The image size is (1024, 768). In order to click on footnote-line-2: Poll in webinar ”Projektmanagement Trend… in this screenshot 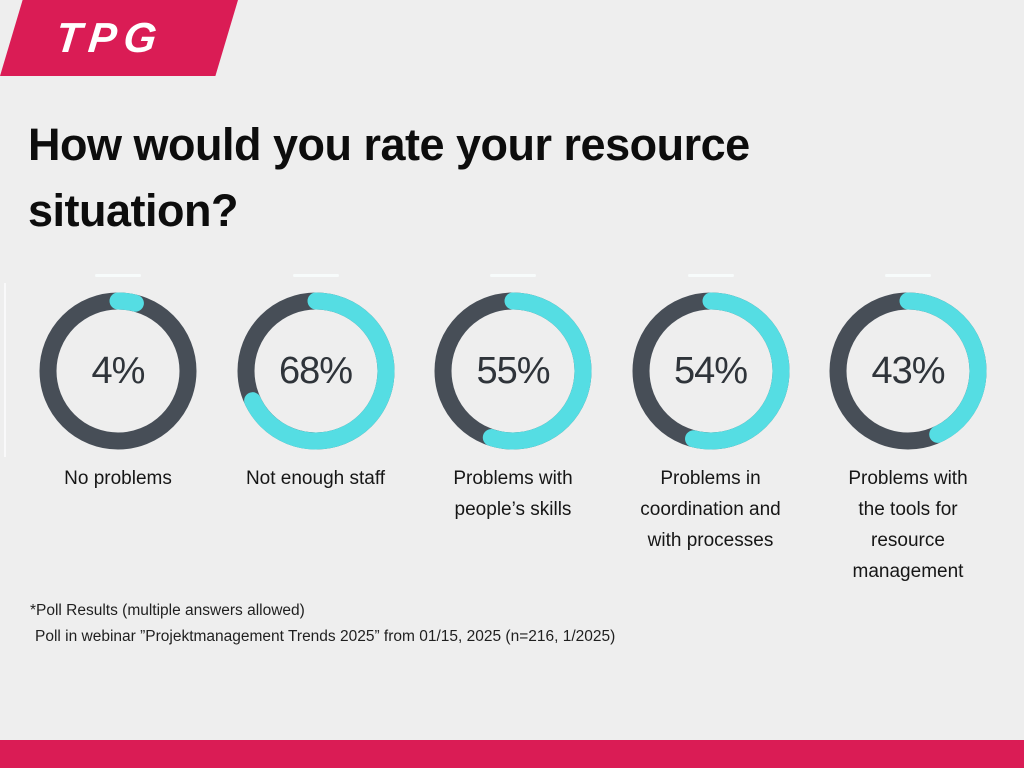, I will do `click(325, 636)`.